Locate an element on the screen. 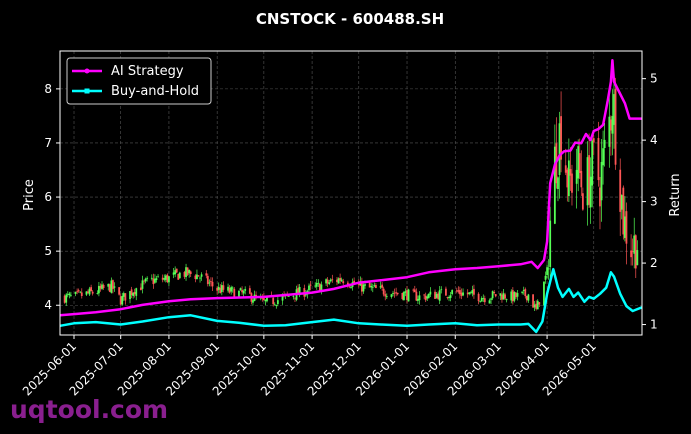 This screenshot has width=691, height=434. y-tick-label: 4 is located at coordinates (48, 305).